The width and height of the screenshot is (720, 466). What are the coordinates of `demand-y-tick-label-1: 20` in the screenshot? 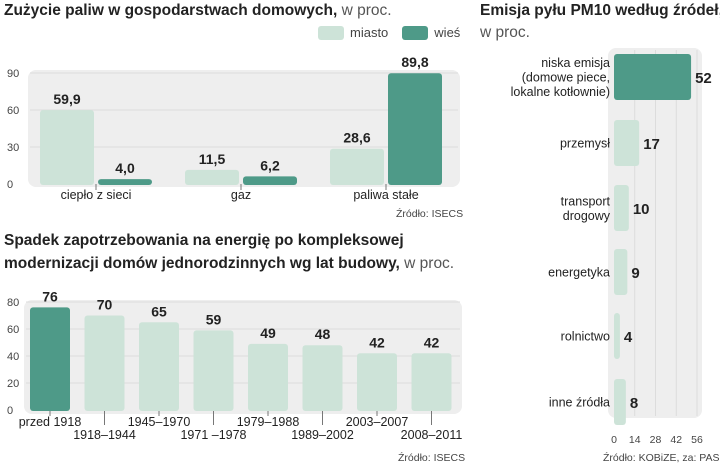 It's located at (13, 384).